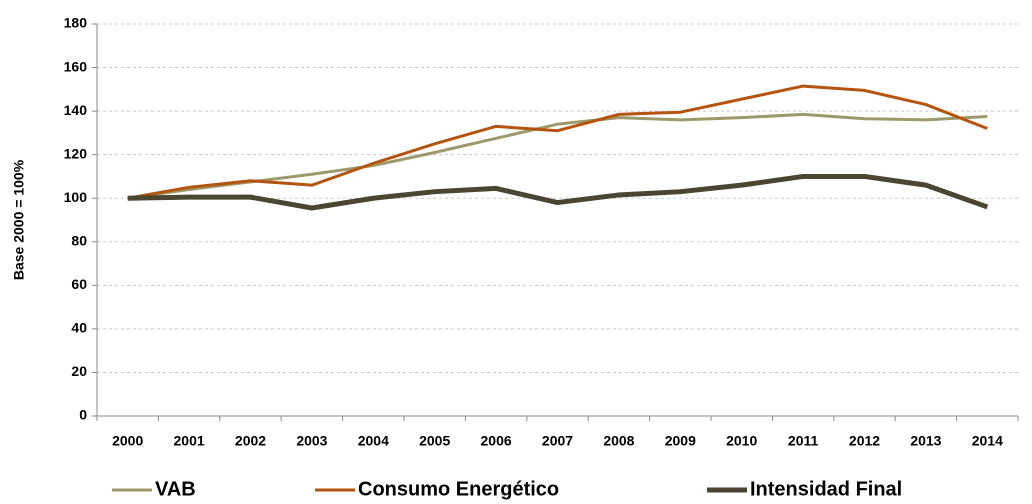  What do you see at coordinates (19, 219) in the screenshot?
I see `y-axis-label: Base 2000 = 100%` at bounding box center [19, 219].